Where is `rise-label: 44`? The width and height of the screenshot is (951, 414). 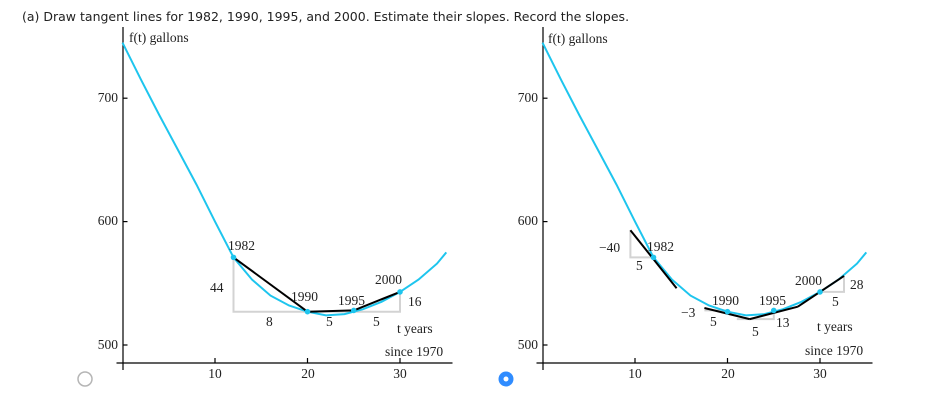
rise-label: 44 is located at coordinates (217, 287).